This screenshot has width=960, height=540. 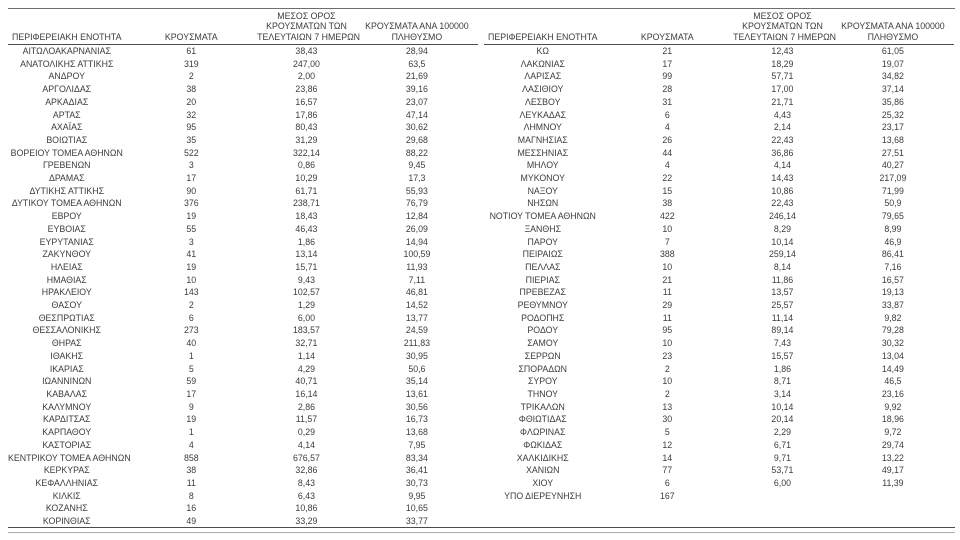 What do you see at coordinates (719, 292) in the screenshot?
I see `table-row: ΠΡΕΒΕΖΑΣ 11 13,57 19,13` at bounding box center [719, 292].